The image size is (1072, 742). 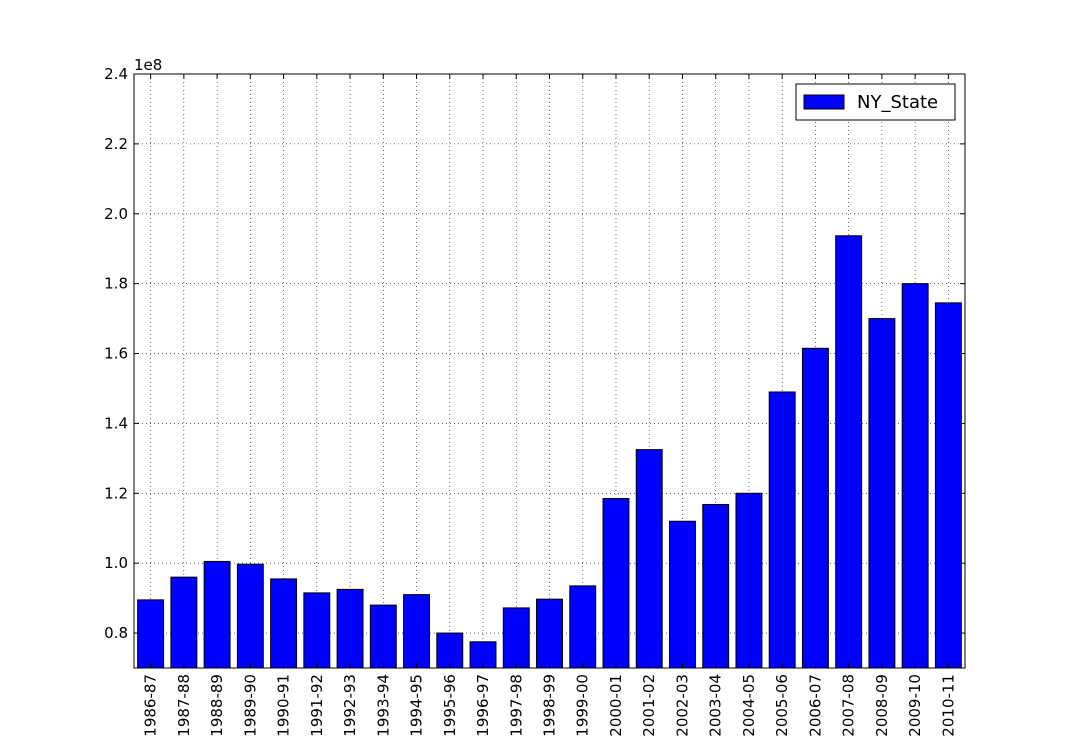 What do you see at coordinates (616, 705) in the screenshot?
I see `x-tick-label: 2000-01` at bounding box center [616, 705].